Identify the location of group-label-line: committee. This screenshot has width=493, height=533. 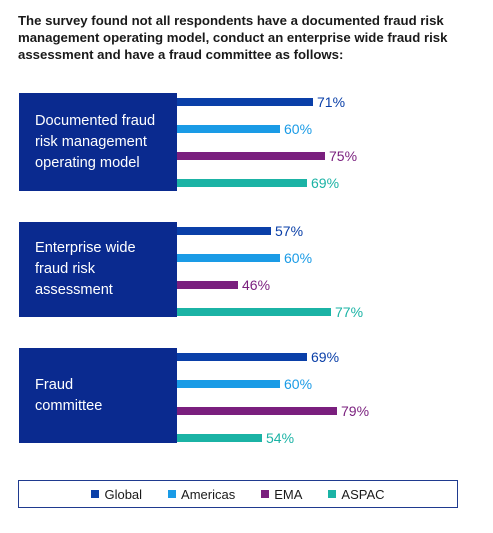
(69, 405).